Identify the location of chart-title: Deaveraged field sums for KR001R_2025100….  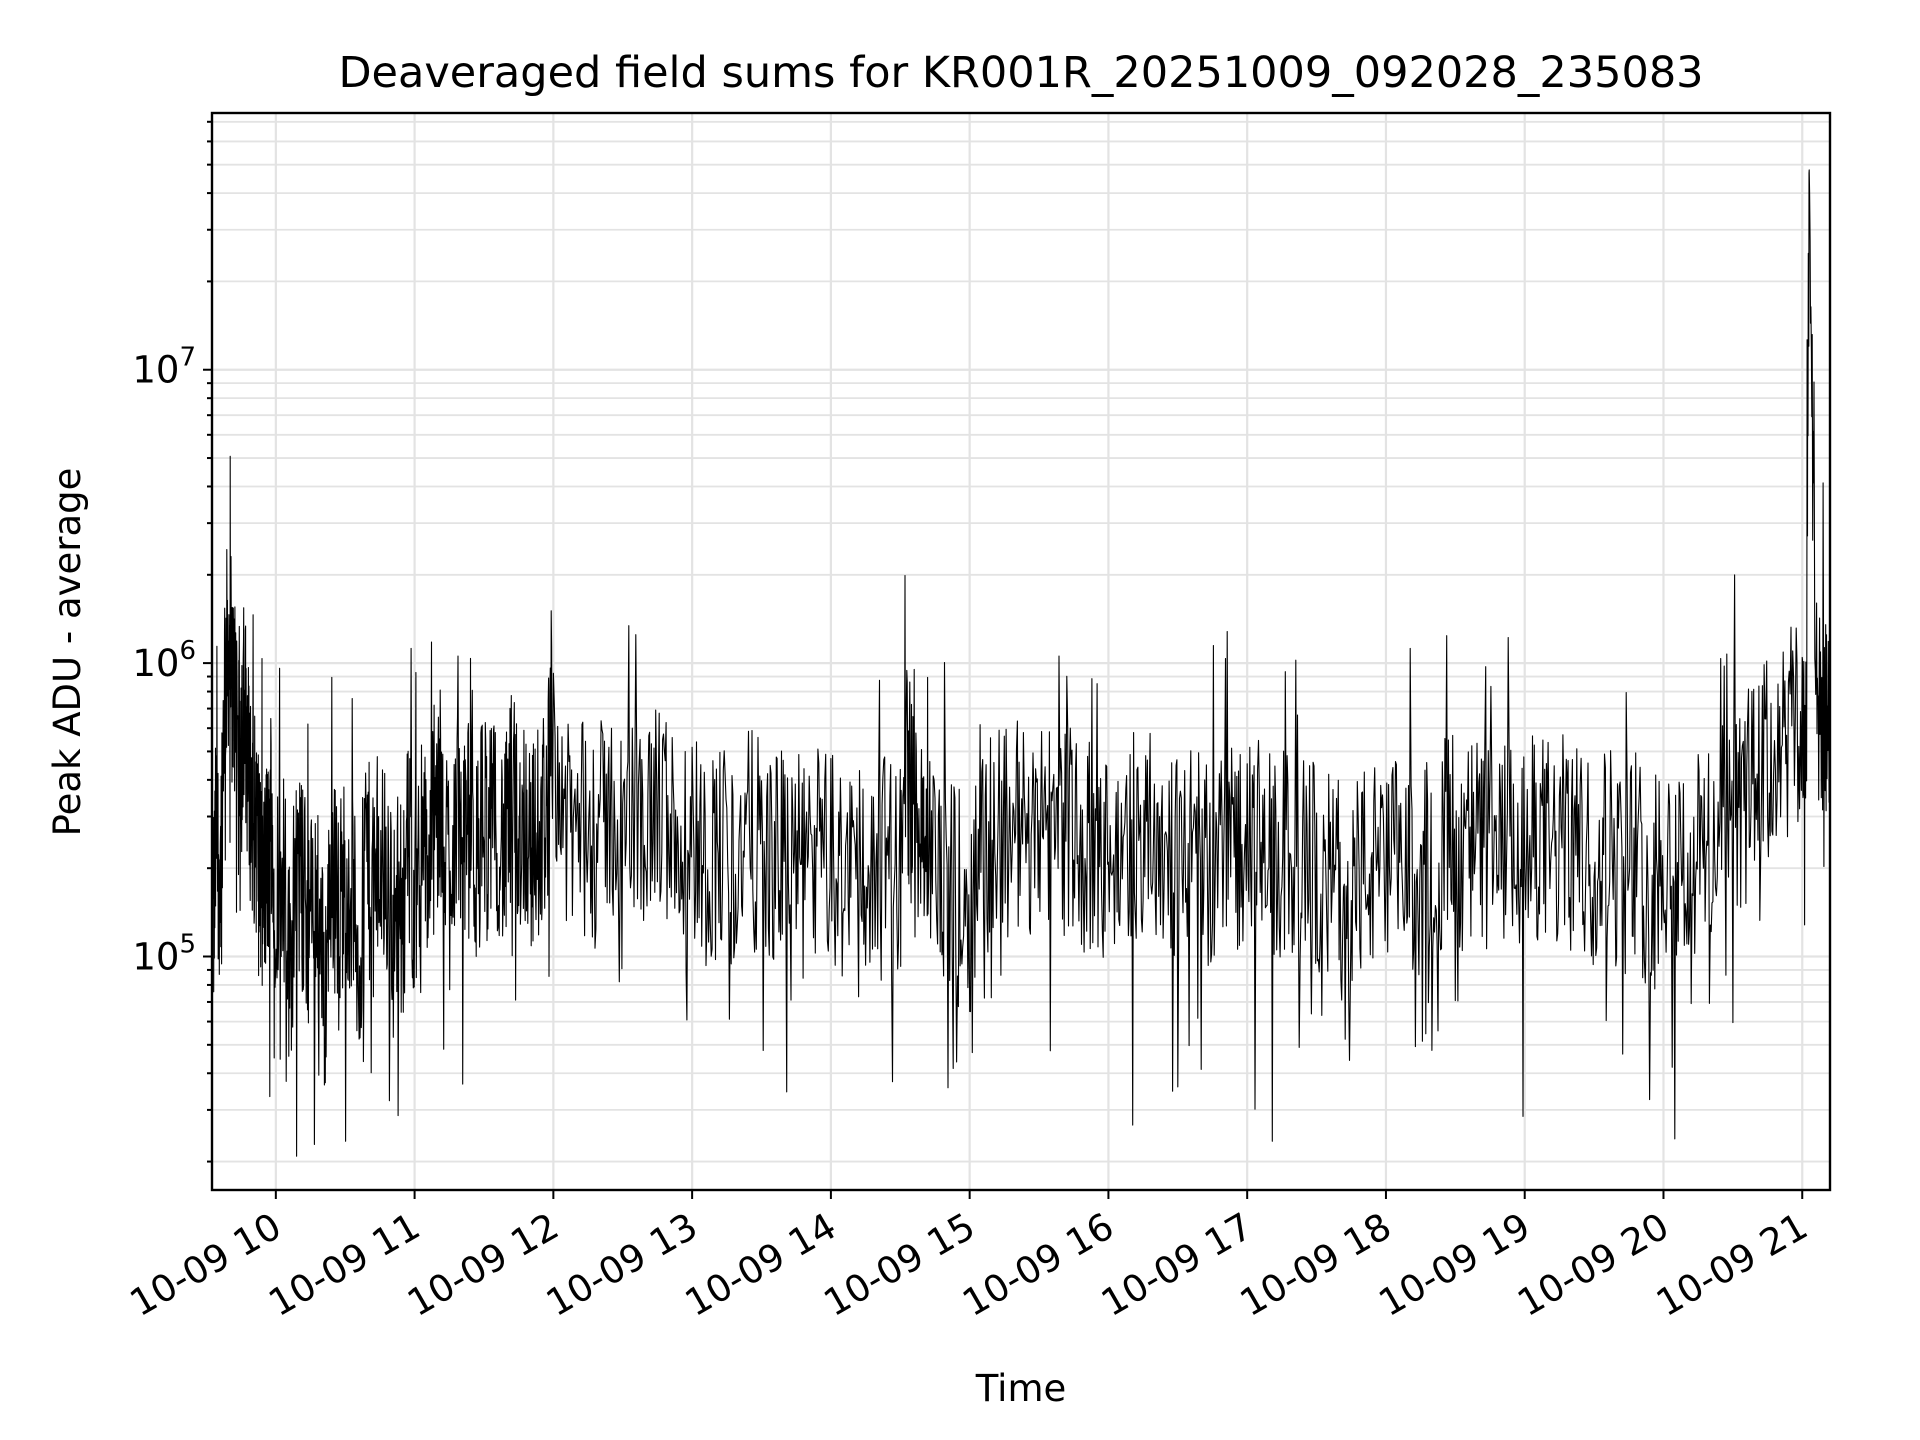
(1020, 73).